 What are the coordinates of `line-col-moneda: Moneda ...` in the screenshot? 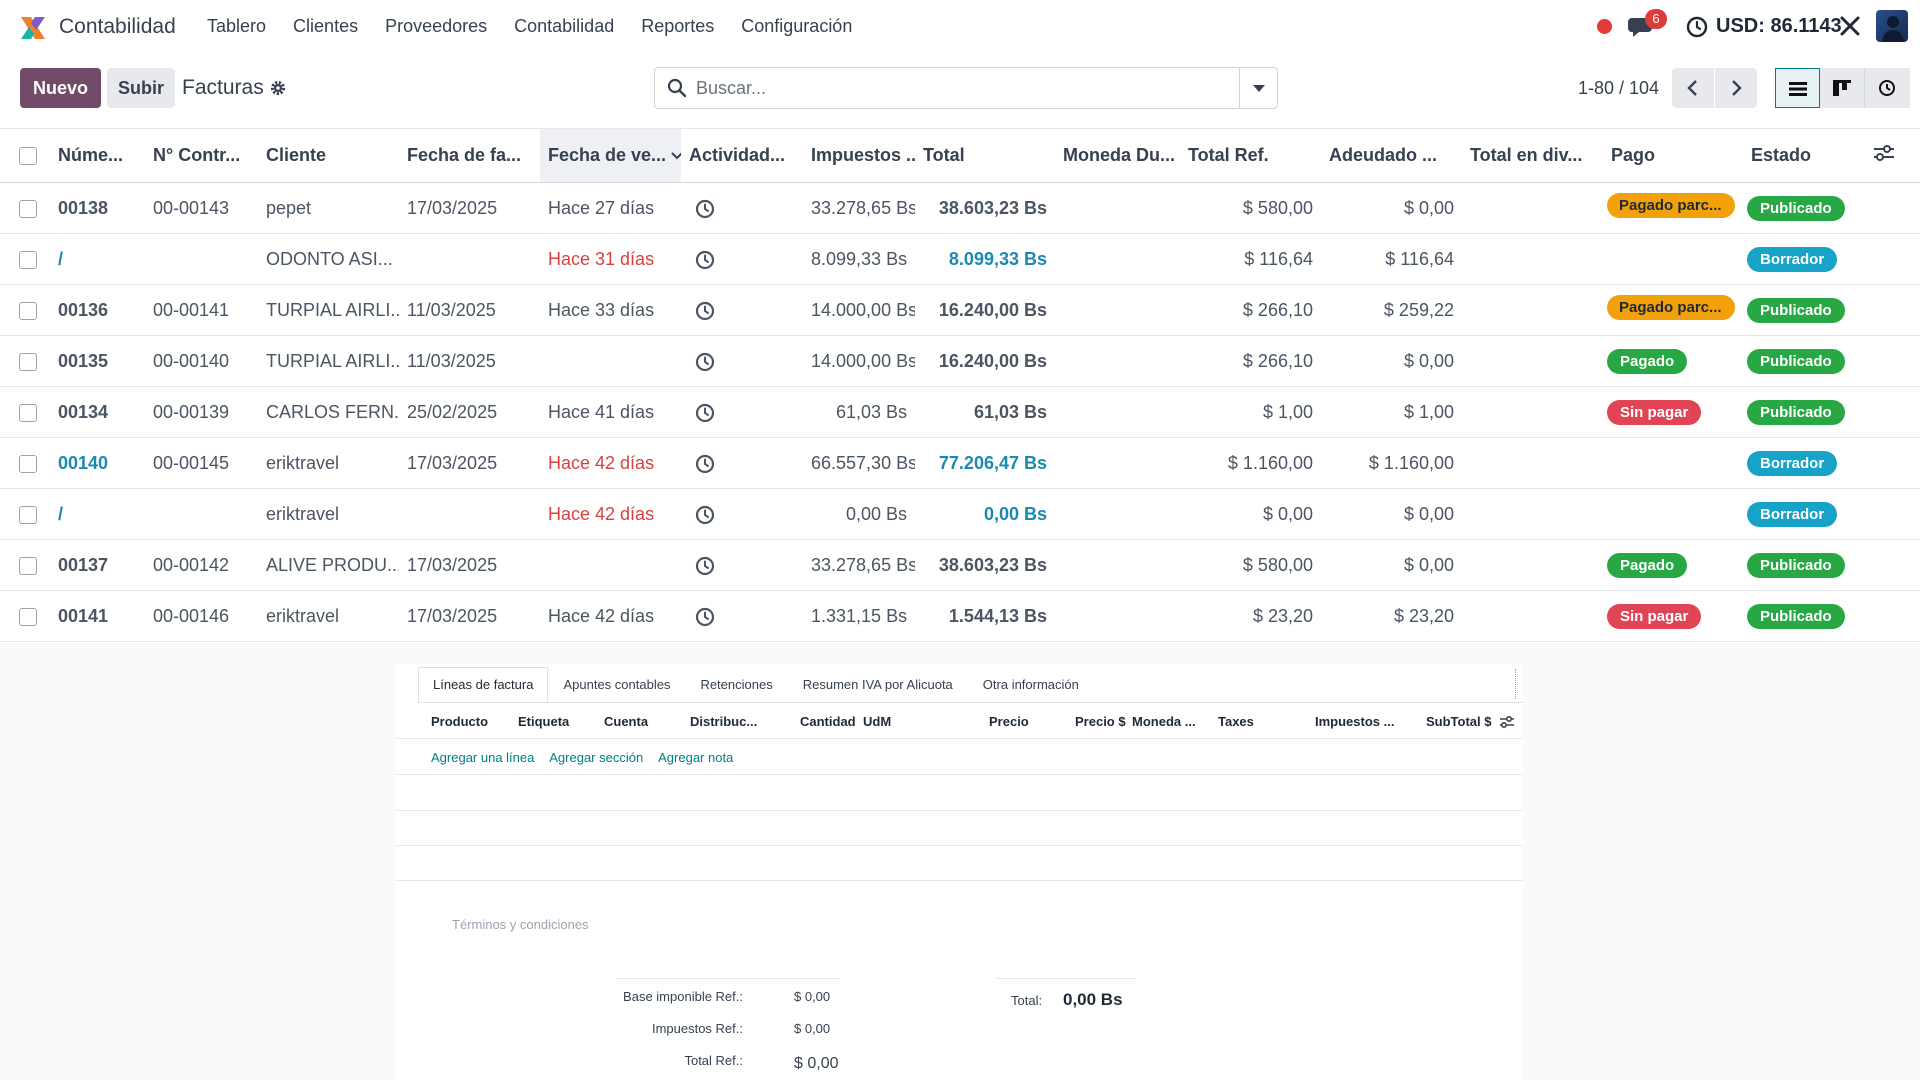 It's located at (1164, 721).